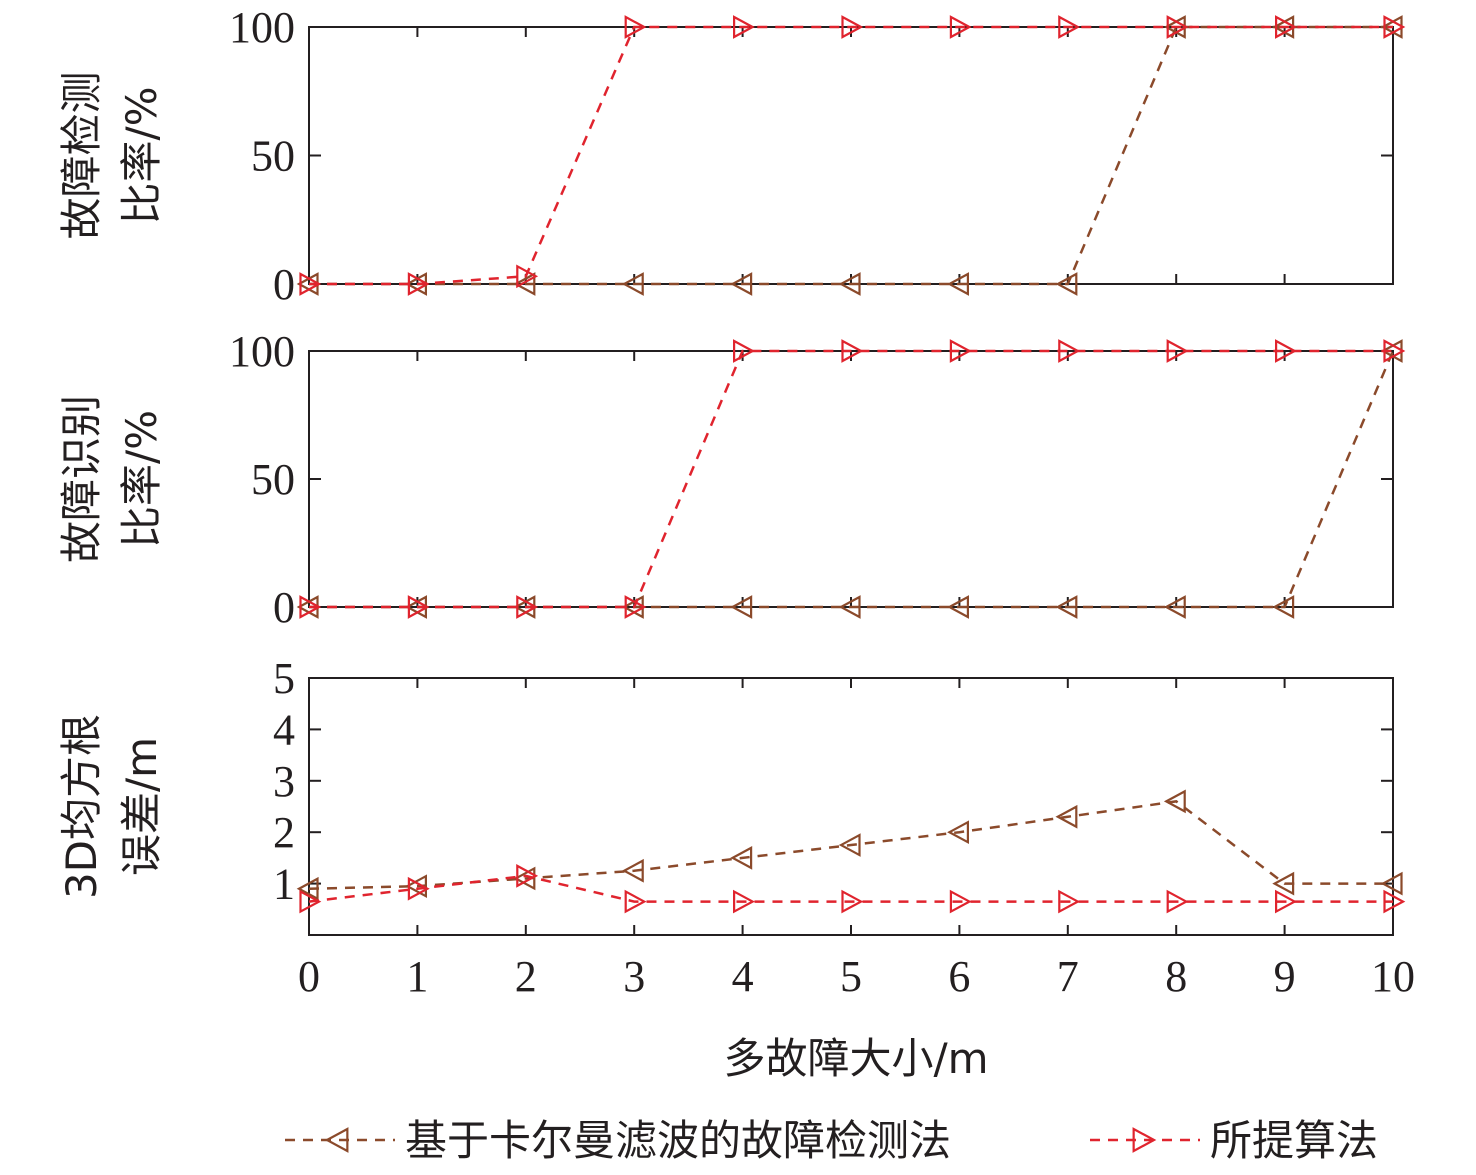 The image size is (1476, 1175). Describe the element at coordinates (634, 976) in the screenshot. I see `x-tick-label: 3` at that location.